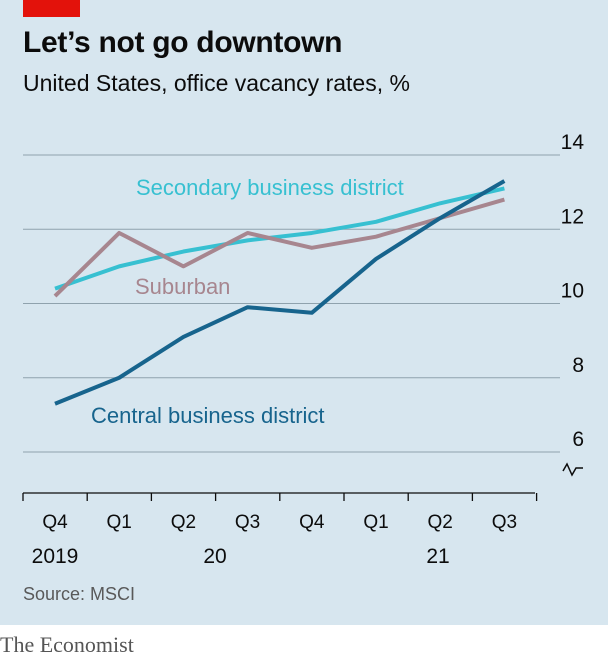 This screenshot has width=608, height=662. What do you see at coordinates (79, 594) in the screenshot?
I see `source-note: Source: MSCI` at bounding box center [79, 594].